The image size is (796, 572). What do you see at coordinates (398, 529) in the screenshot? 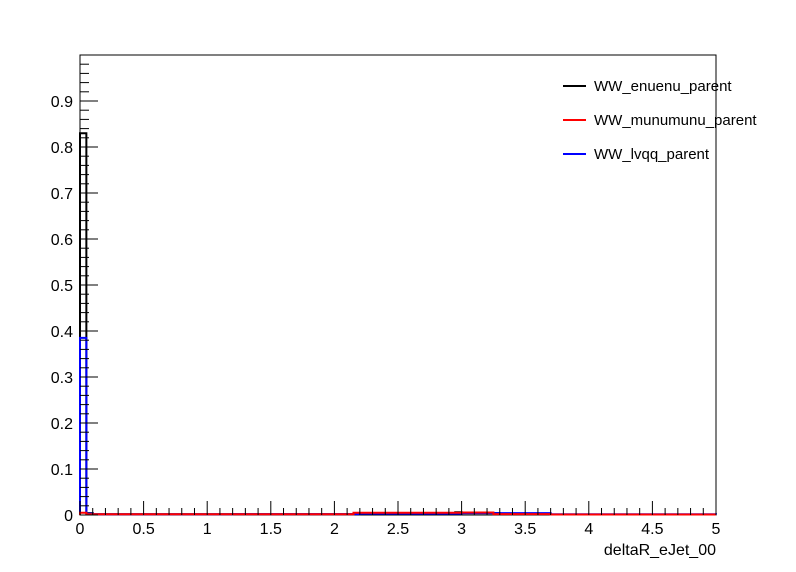
I see `x-tick-label: 2.5` at bounding box center [398, 529].